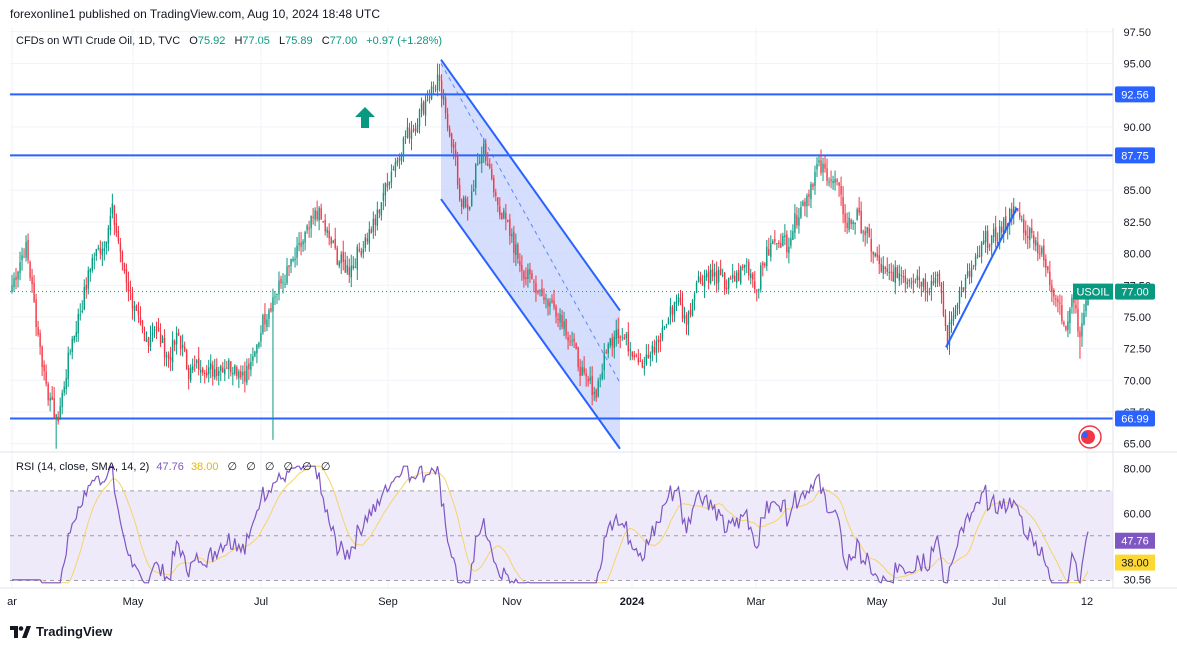 The image size is (1177, 650). Describe the element at coordinates (1135, 418) in the screenshot. I see `level-axis-badge` at that location.